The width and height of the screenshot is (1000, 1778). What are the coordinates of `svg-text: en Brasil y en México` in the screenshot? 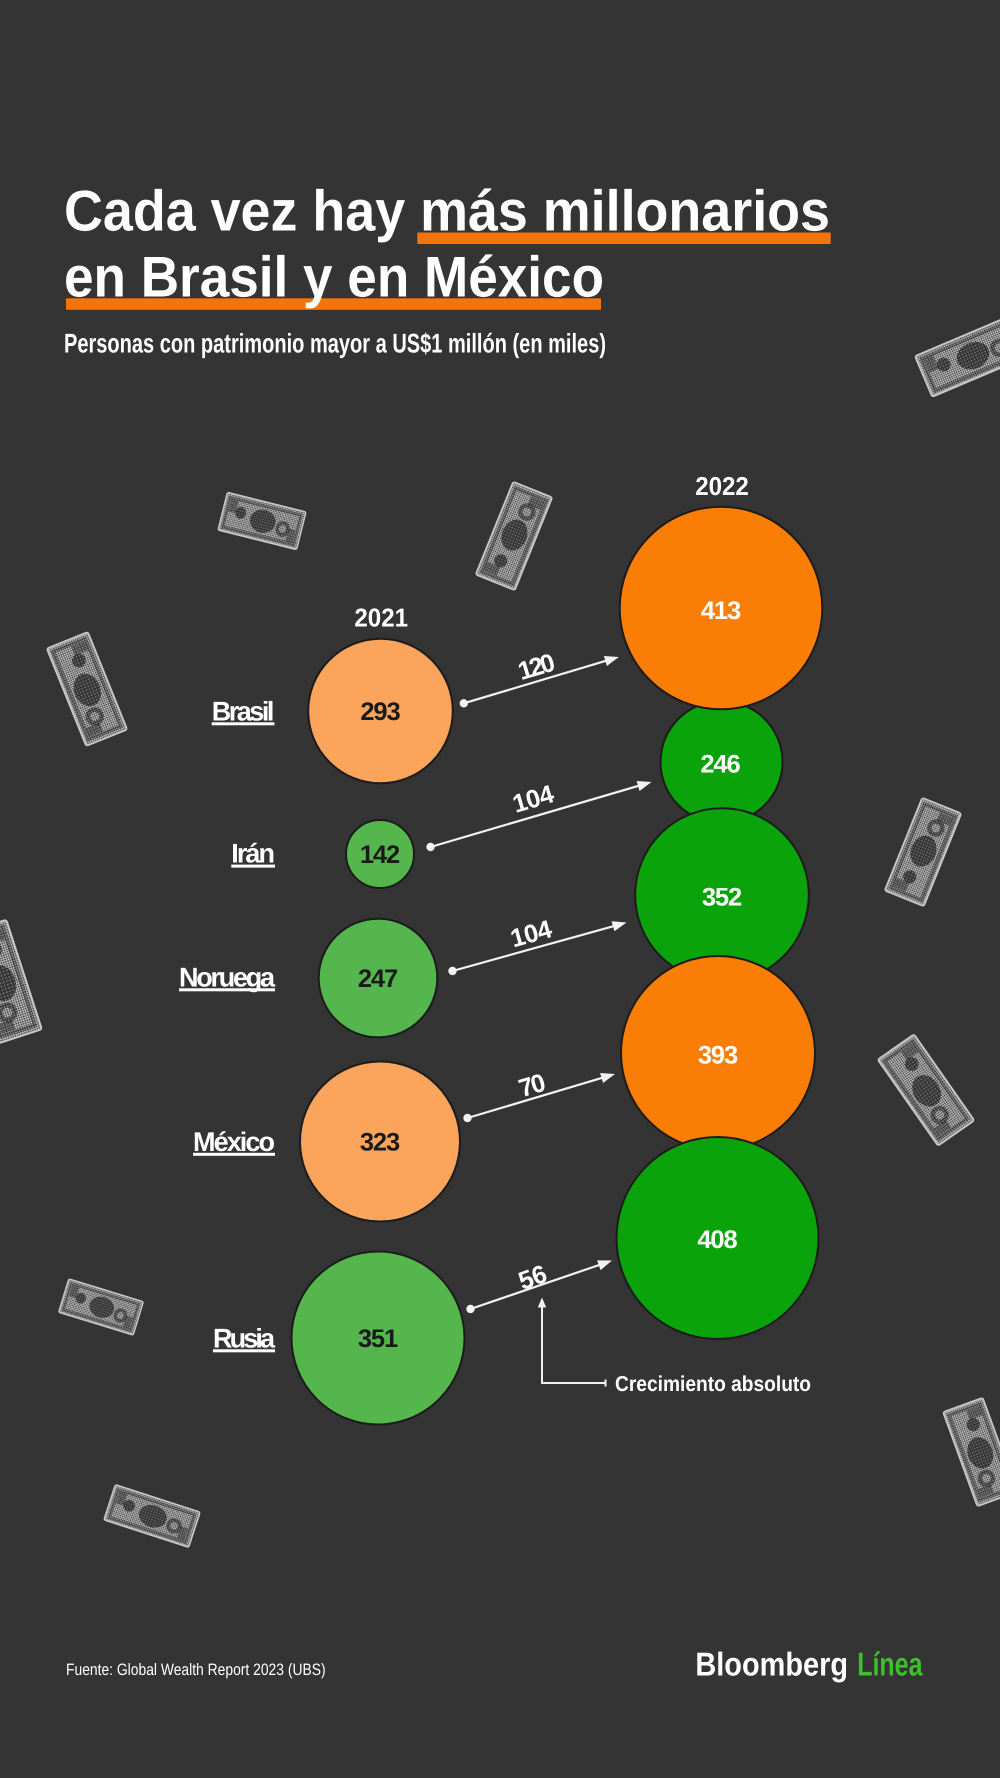 It's located at (334, 278).